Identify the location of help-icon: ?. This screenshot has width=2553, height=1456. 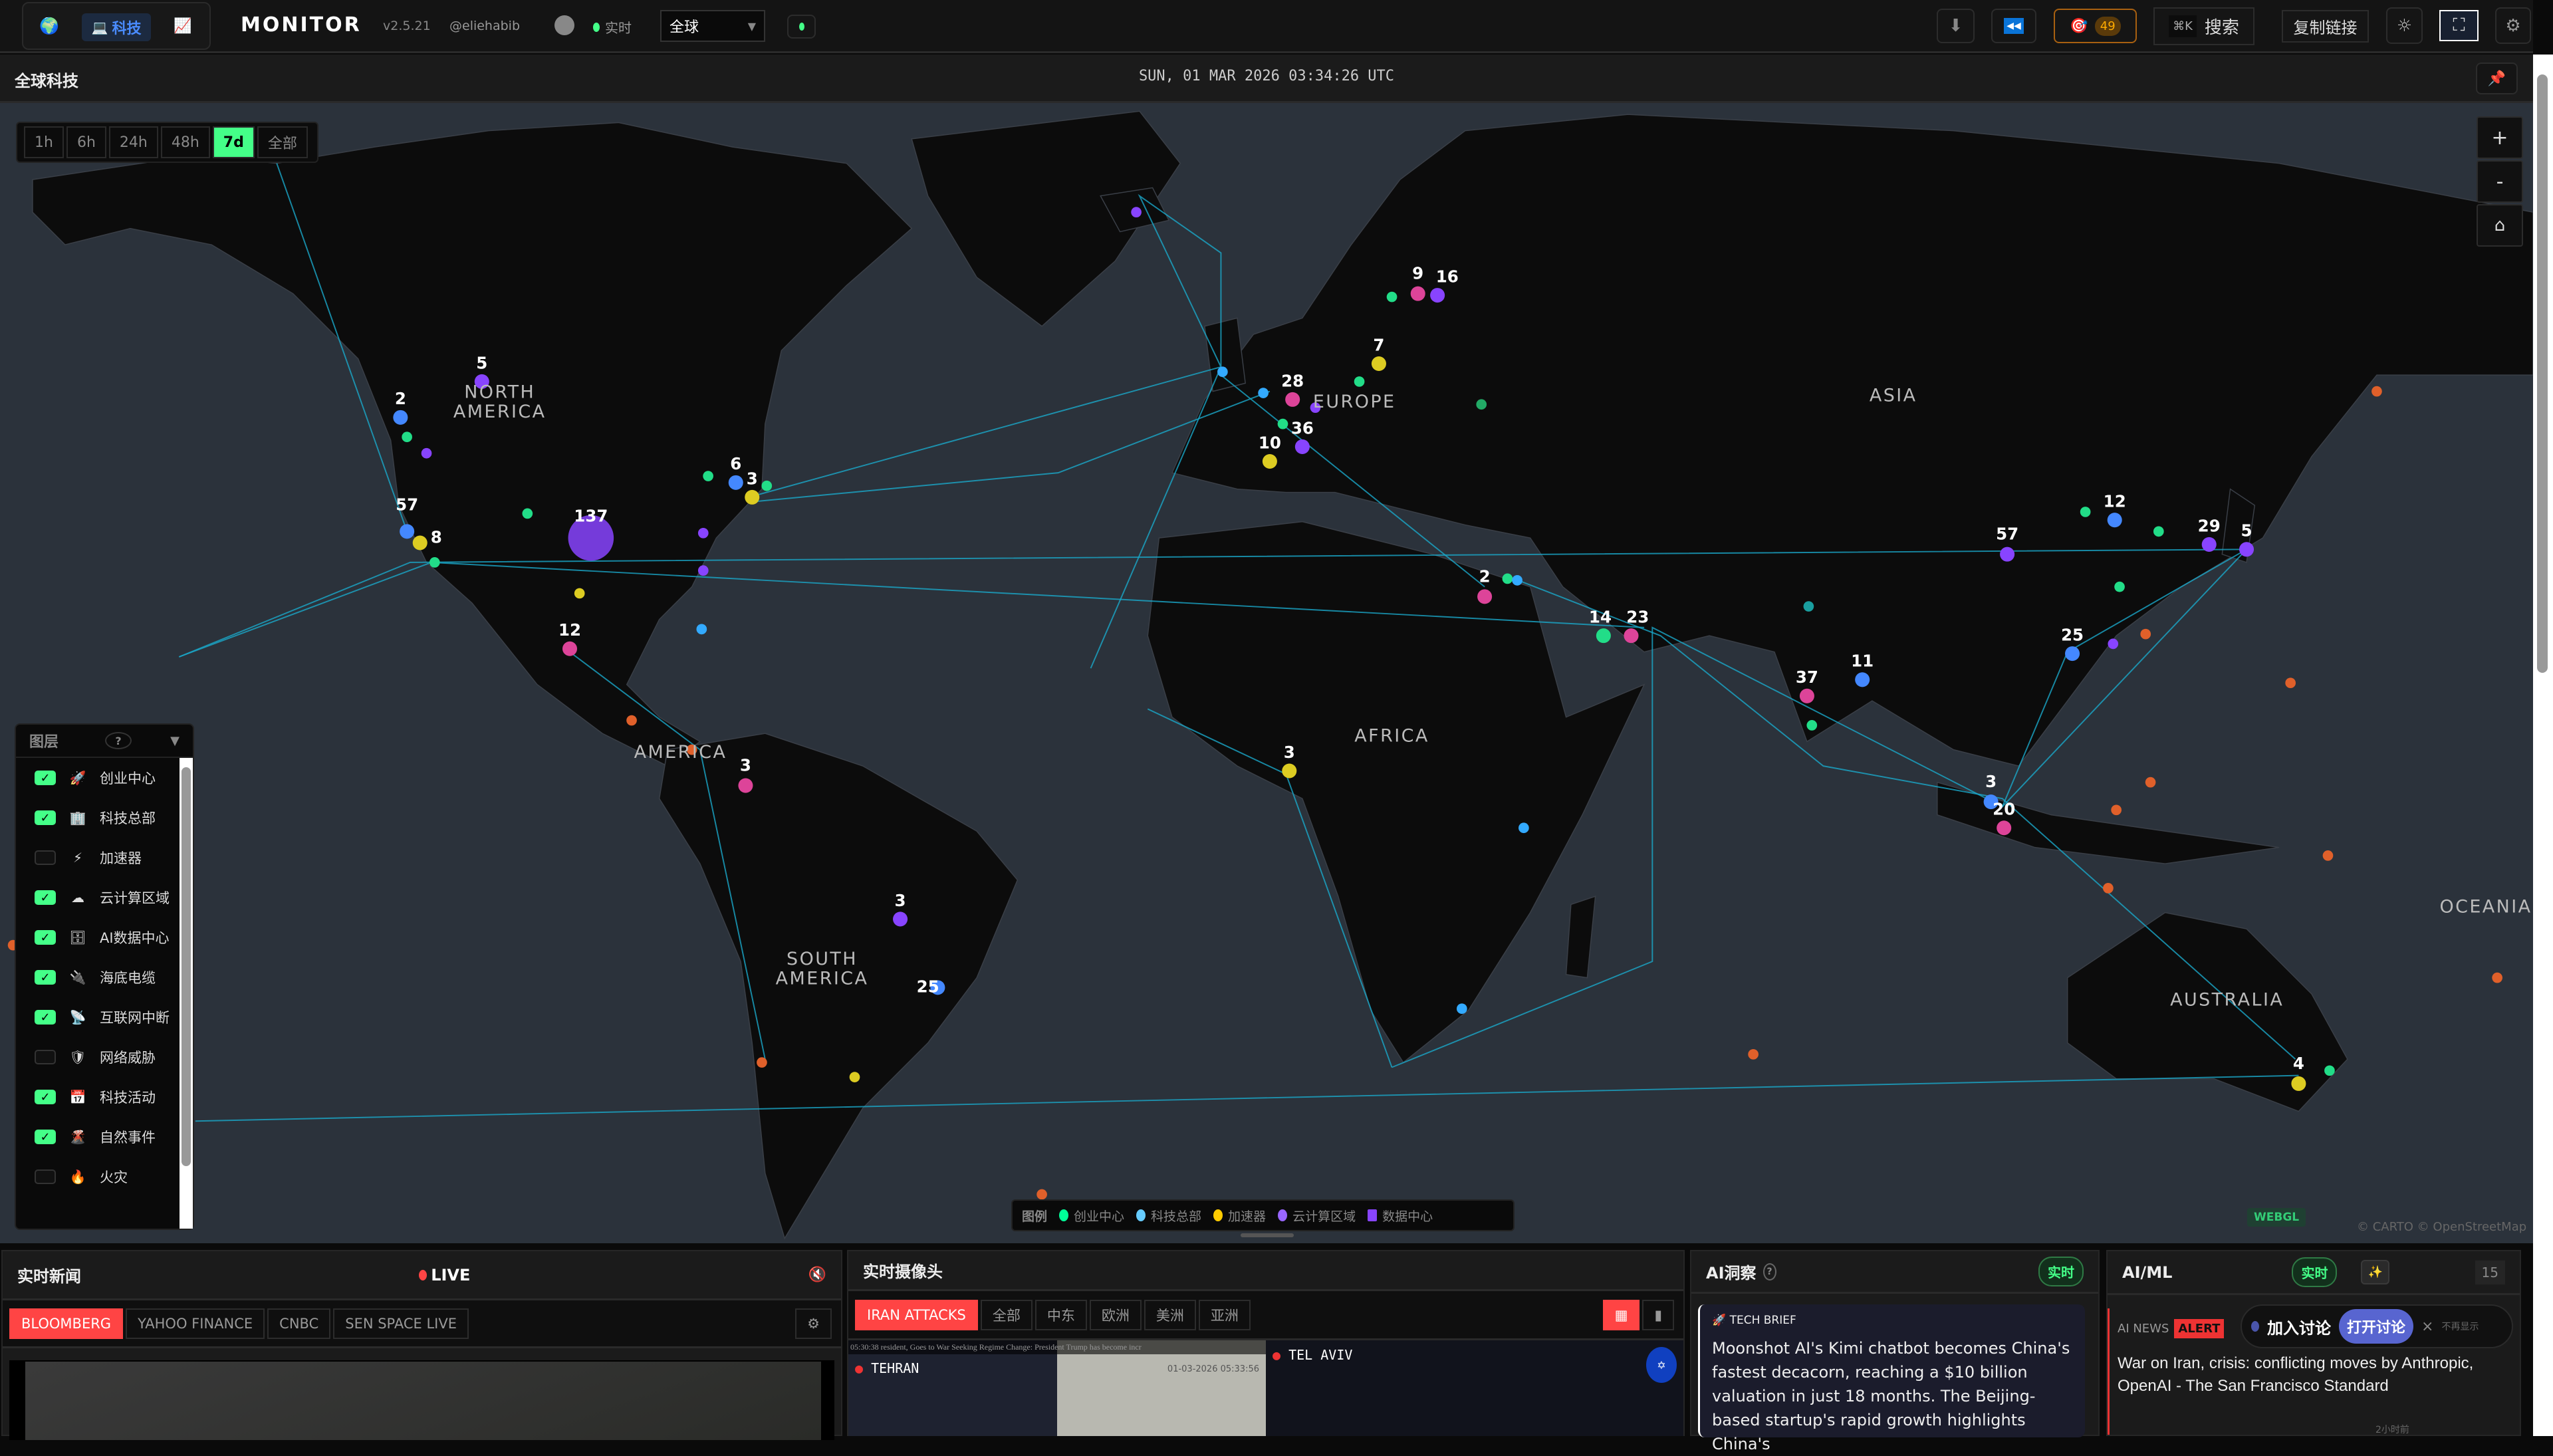
(1769, 1271).